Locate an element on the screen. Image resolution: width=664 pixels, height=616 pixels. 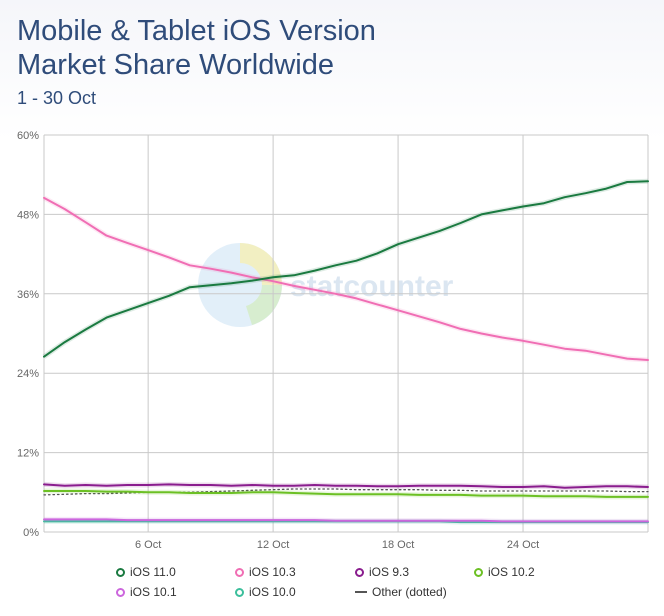
legend-item-ios-9-3: iOS 9.3 is located at coordinates (382, 572).